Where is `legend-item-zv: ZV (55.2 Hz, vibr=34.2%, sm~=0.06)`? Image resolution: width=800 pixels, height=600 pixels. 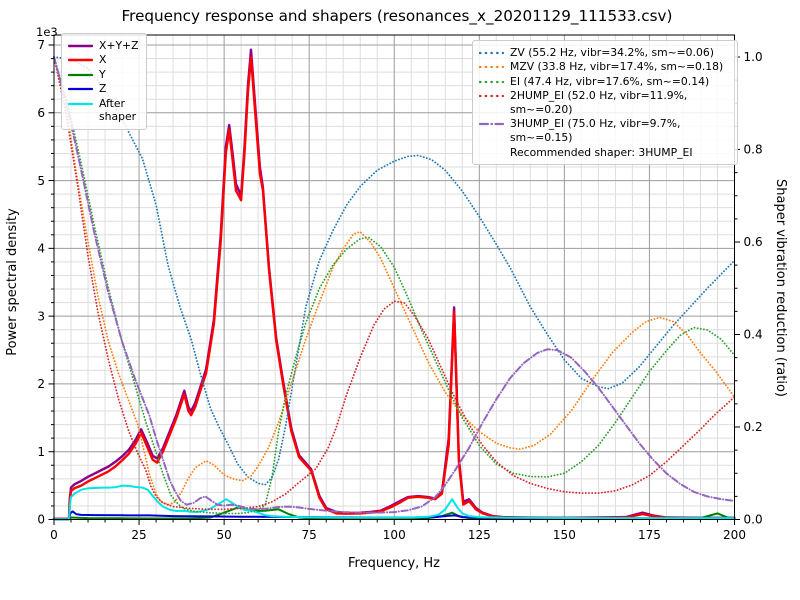 legend-item-zv: ZV (55.2 Hz, vibr=34.2%, sm~=0.06) is located at coordinates (605, 52).